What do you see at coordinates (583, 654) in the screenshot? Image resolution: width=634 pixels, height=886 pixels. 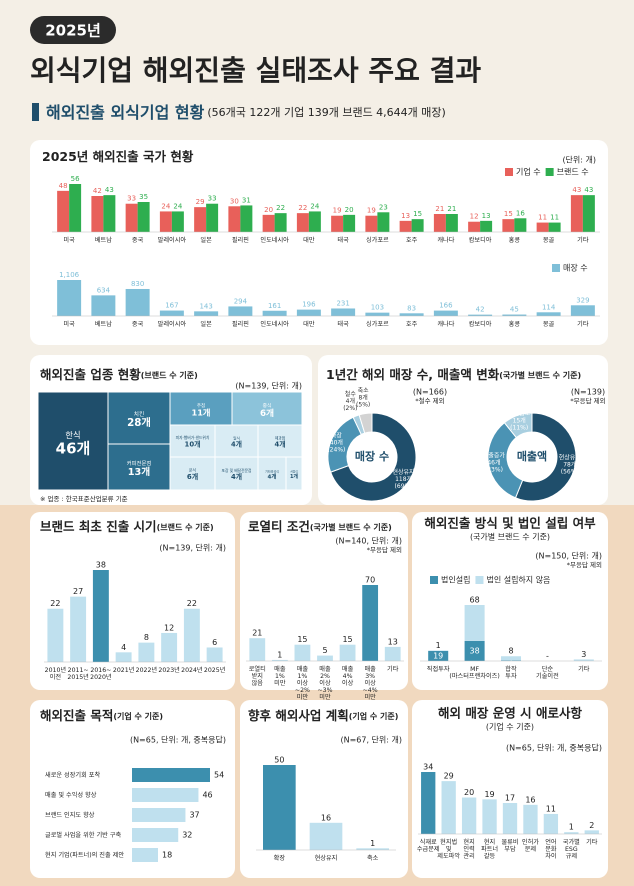 I see `value-label: 3` at bounding box center [583, 654].